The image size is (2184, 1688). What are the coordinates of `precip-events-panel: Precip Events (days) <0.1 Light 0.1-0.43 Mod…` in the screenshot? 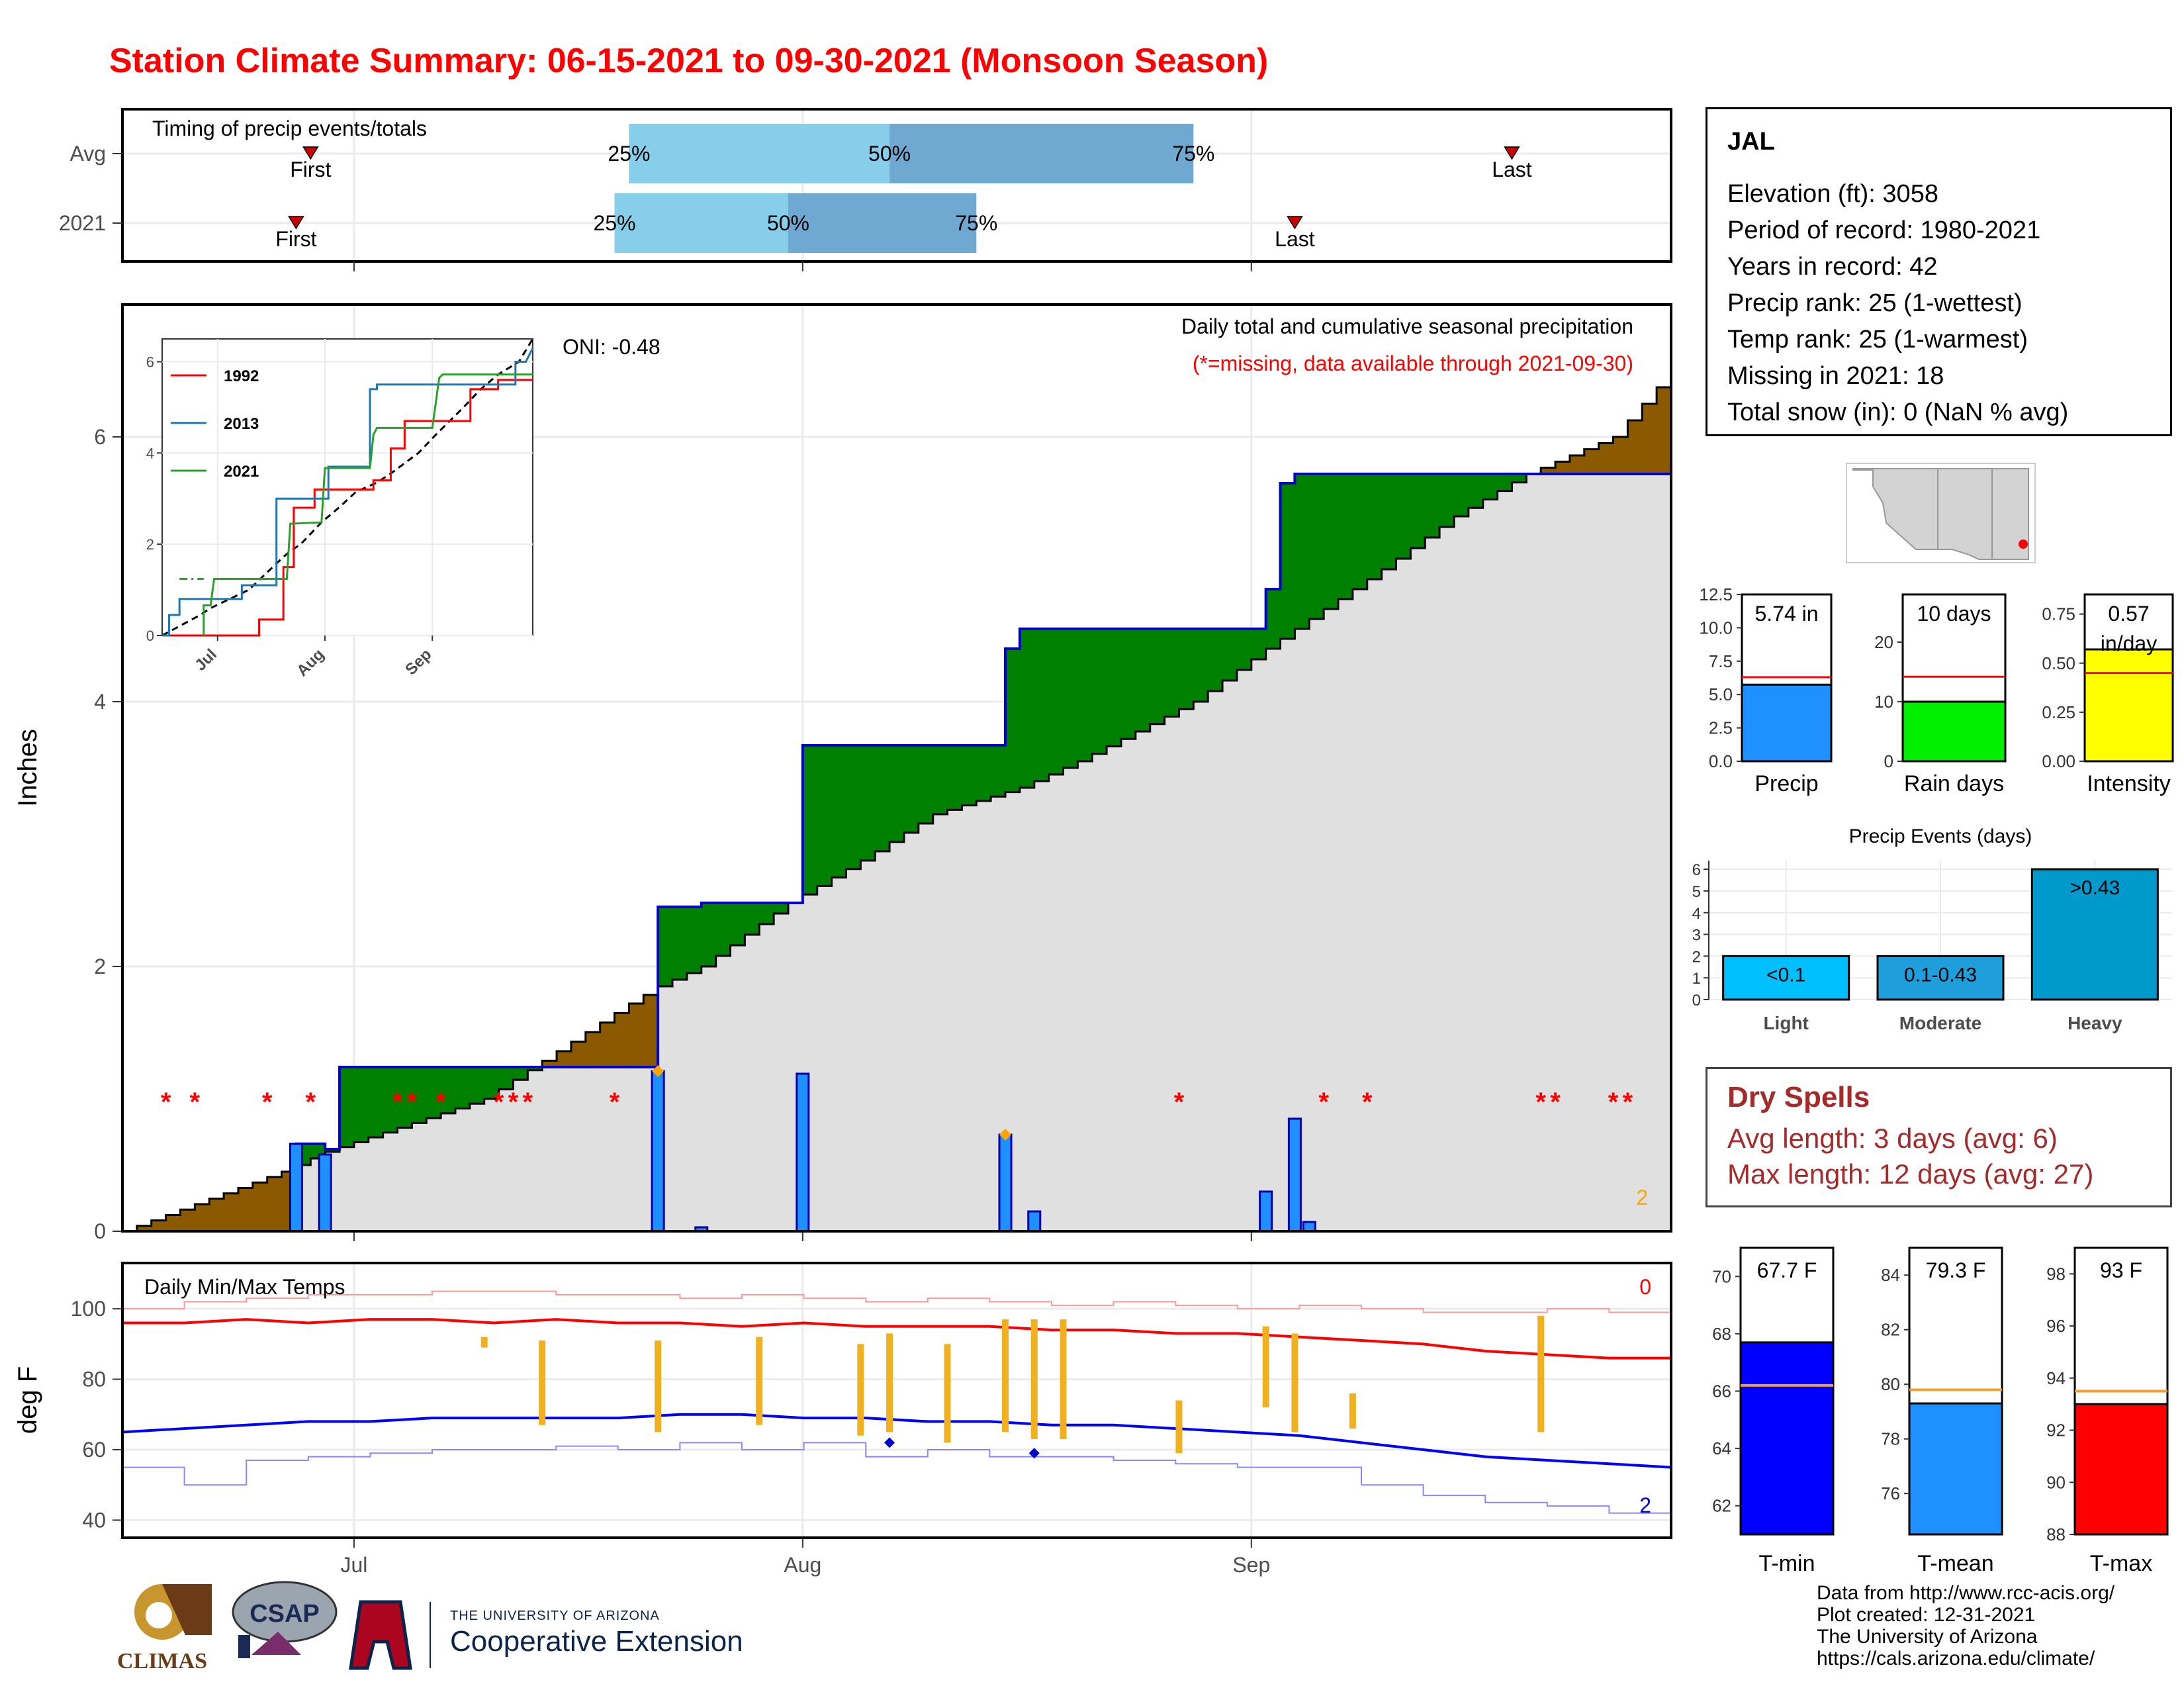 It's located at (1932, 929).